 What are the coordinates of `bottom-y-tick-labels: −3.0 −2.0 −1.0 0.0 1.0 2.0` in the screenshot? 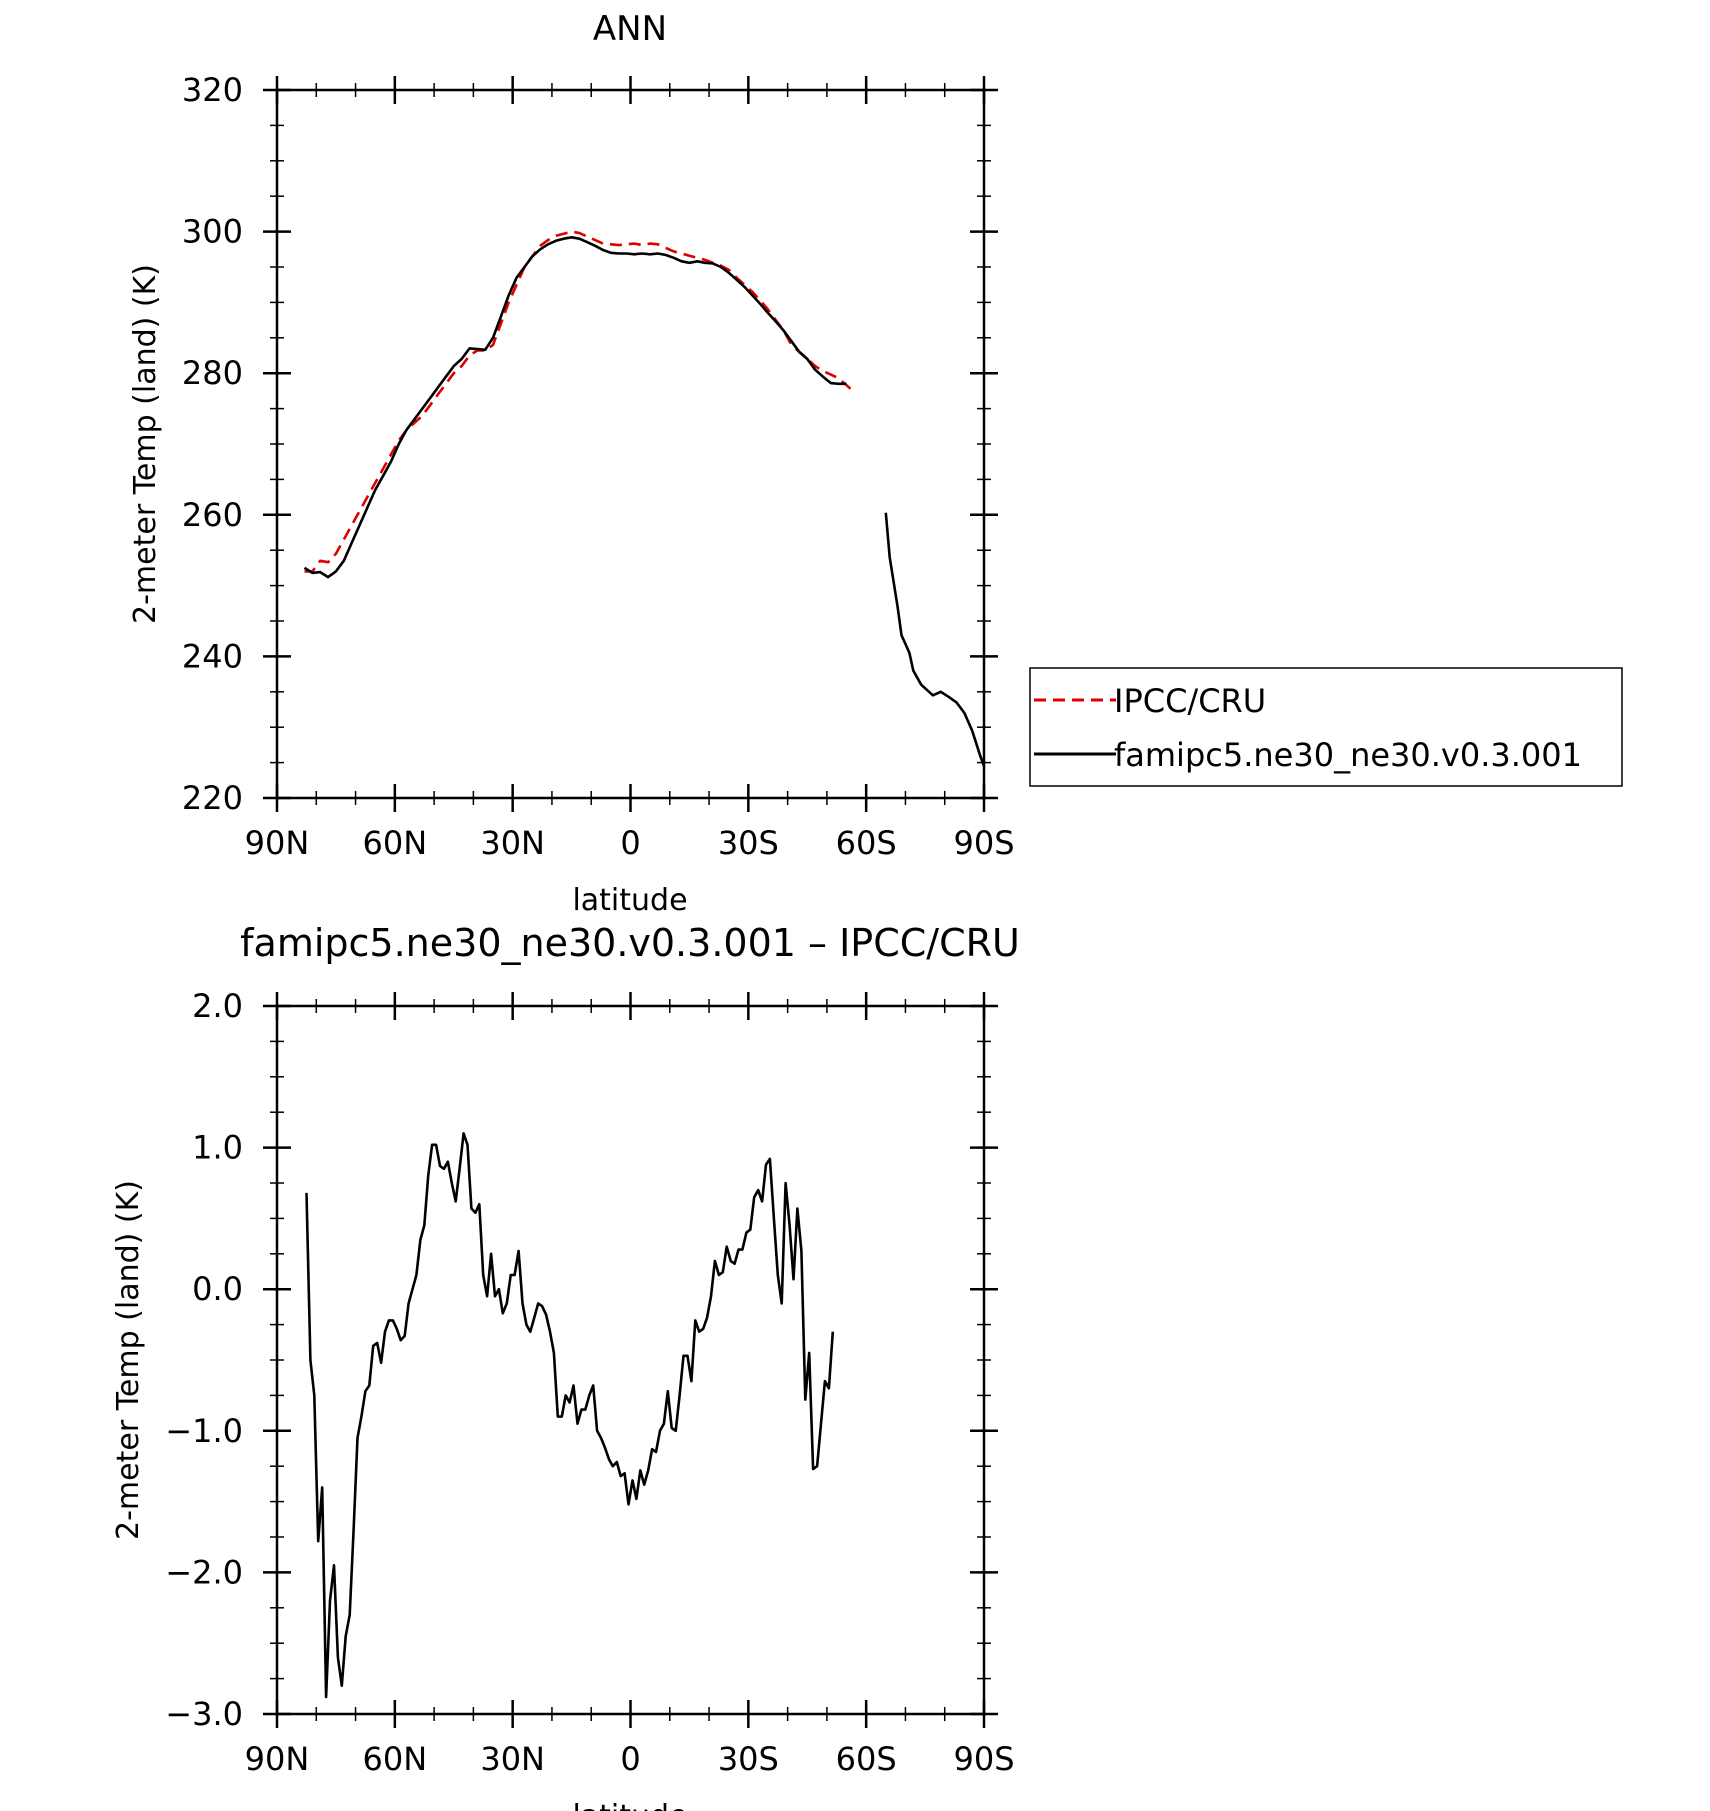 It's located at (204, 1360).